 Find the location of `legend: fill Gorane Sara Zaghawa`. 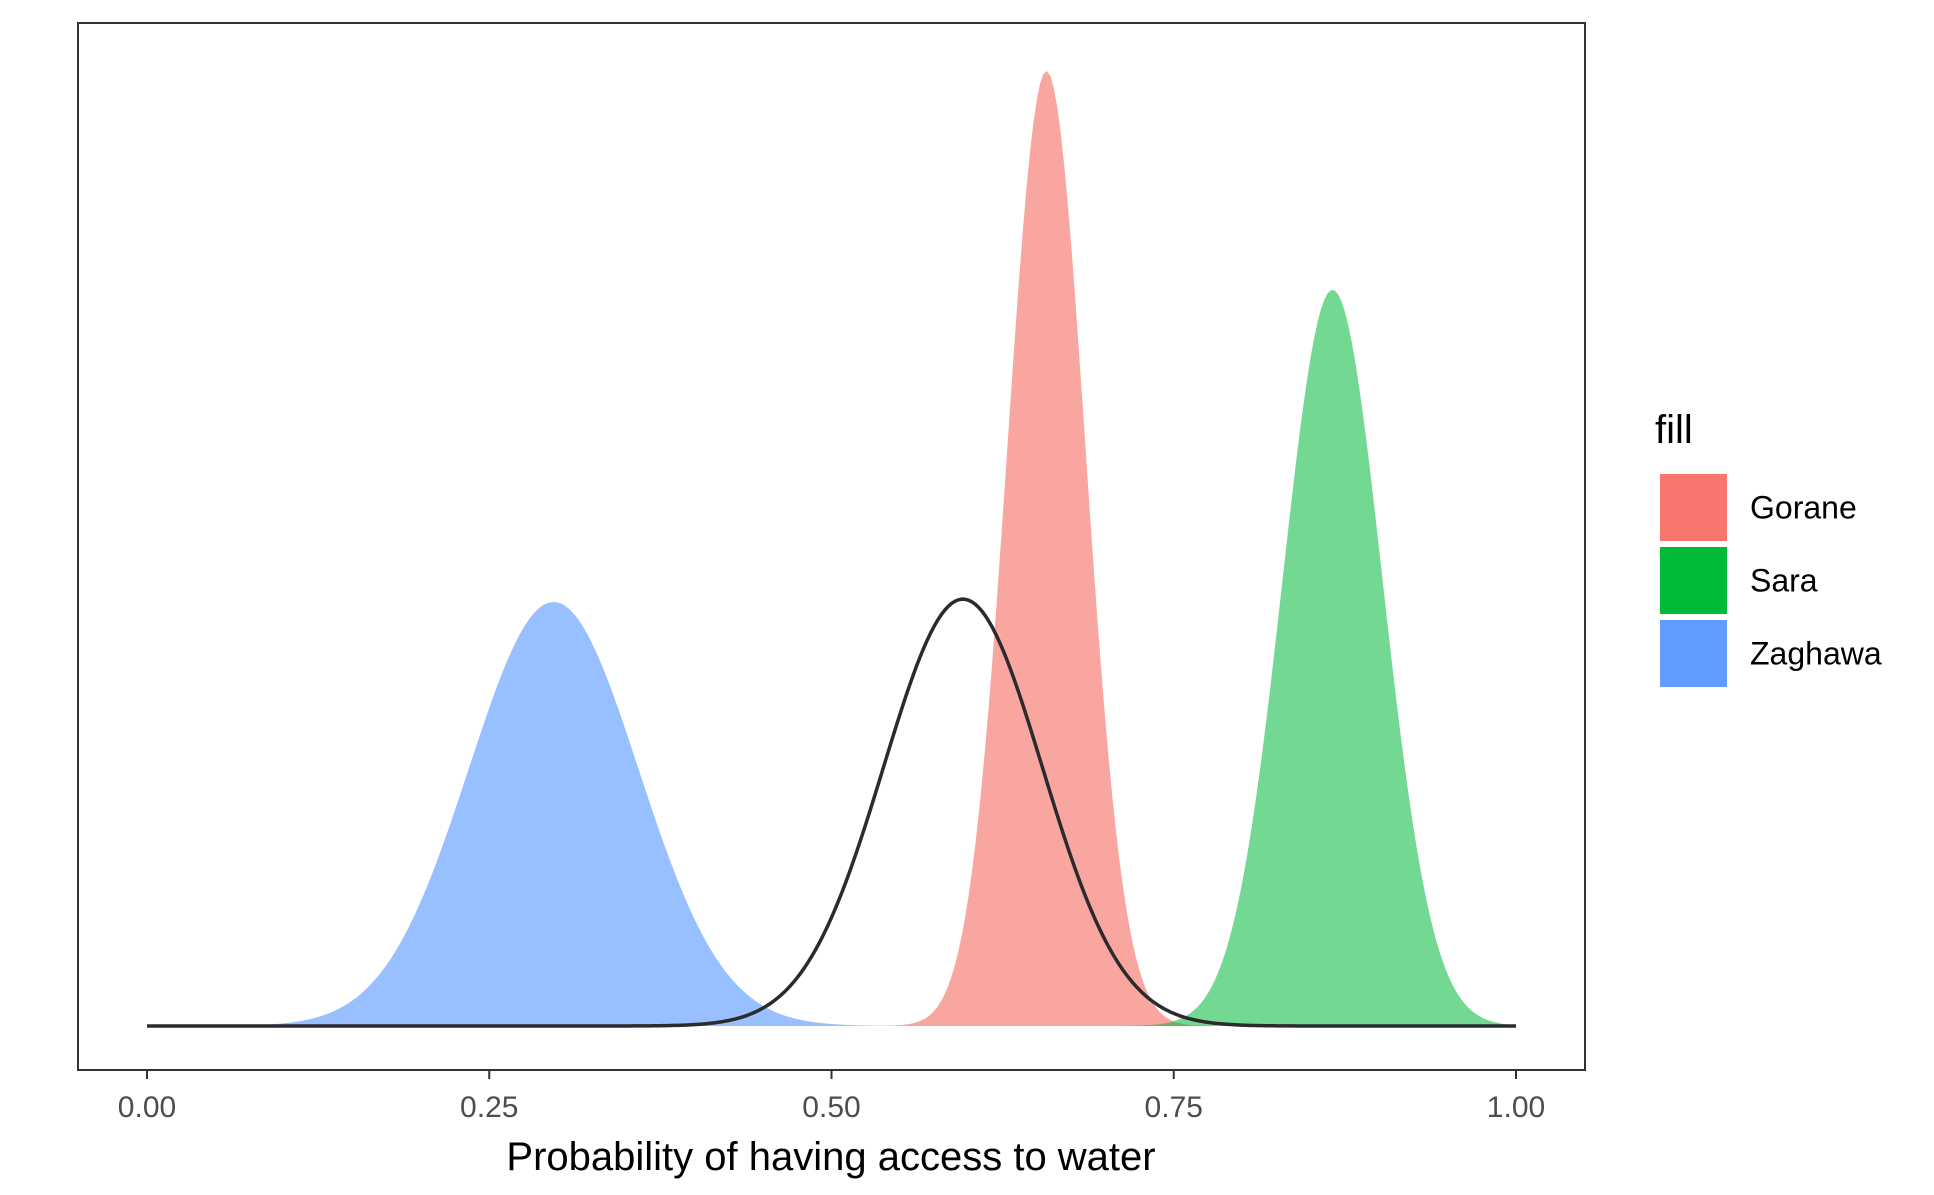

legend: fill Gorane Sara Zaghawa is located at coordinates (1768, 547).